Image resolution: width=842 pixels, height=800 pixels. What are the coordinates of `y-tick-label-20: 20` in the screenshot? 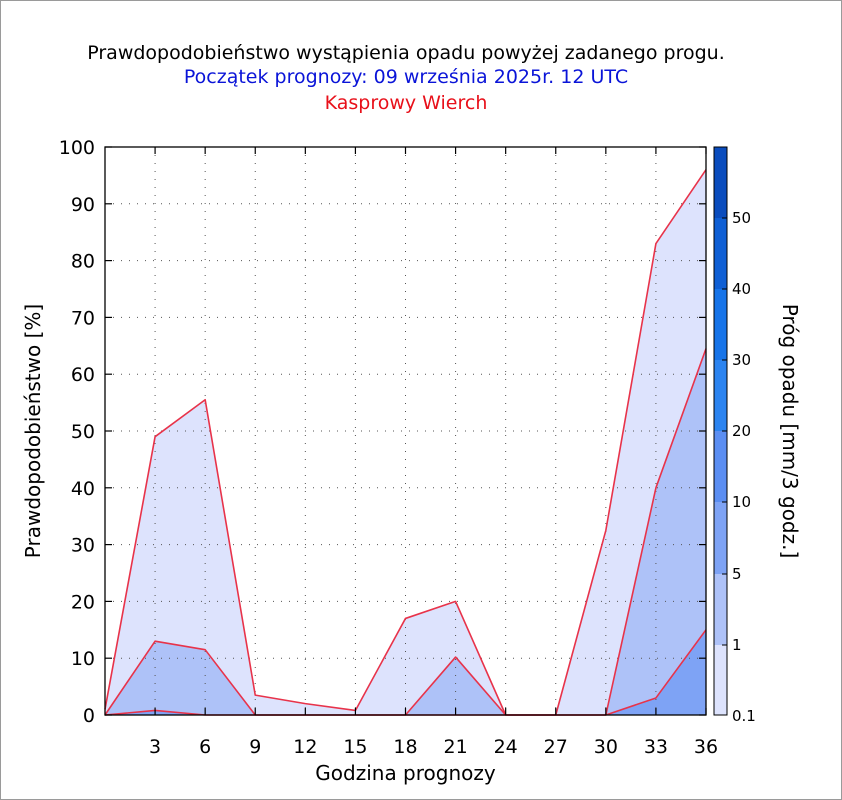 It's located at (83, 602).